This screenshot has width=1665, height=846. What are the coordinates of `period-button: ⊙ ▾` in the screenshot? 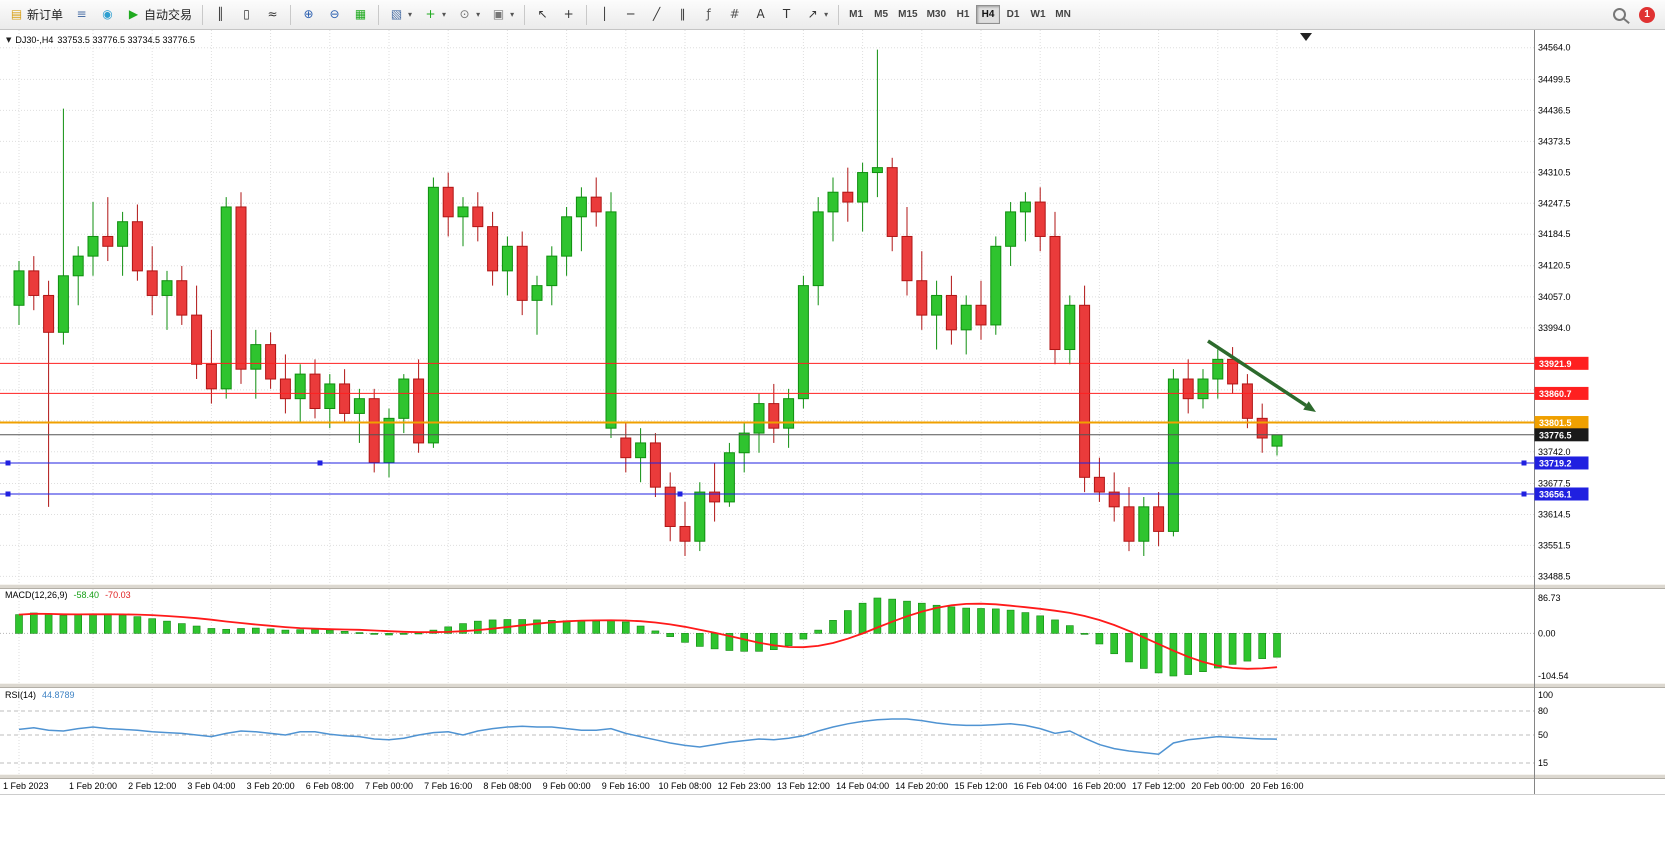 It's located at (468, 15).